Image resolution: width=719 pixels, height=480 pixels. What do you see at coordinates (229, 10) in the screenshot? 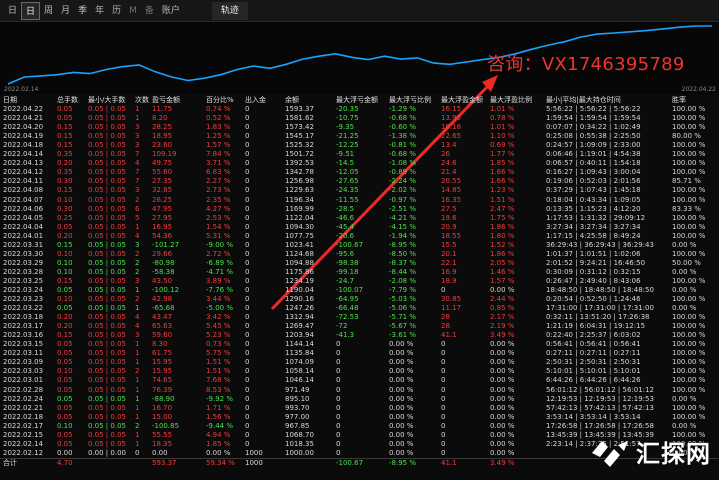
I see `track-tab: 轨迹` at bounding box center [229, 10].